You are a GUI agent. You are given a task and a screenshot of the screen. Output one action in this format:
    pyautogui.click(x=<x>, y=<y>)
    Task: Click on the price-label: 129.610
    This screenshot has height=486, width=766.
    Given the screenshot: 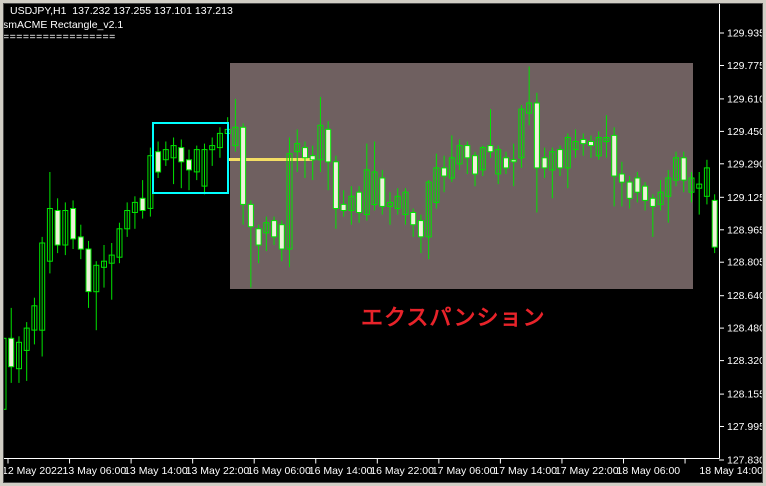 What is the action you would take?
    pyautogui.click(x=746, y=99)
    